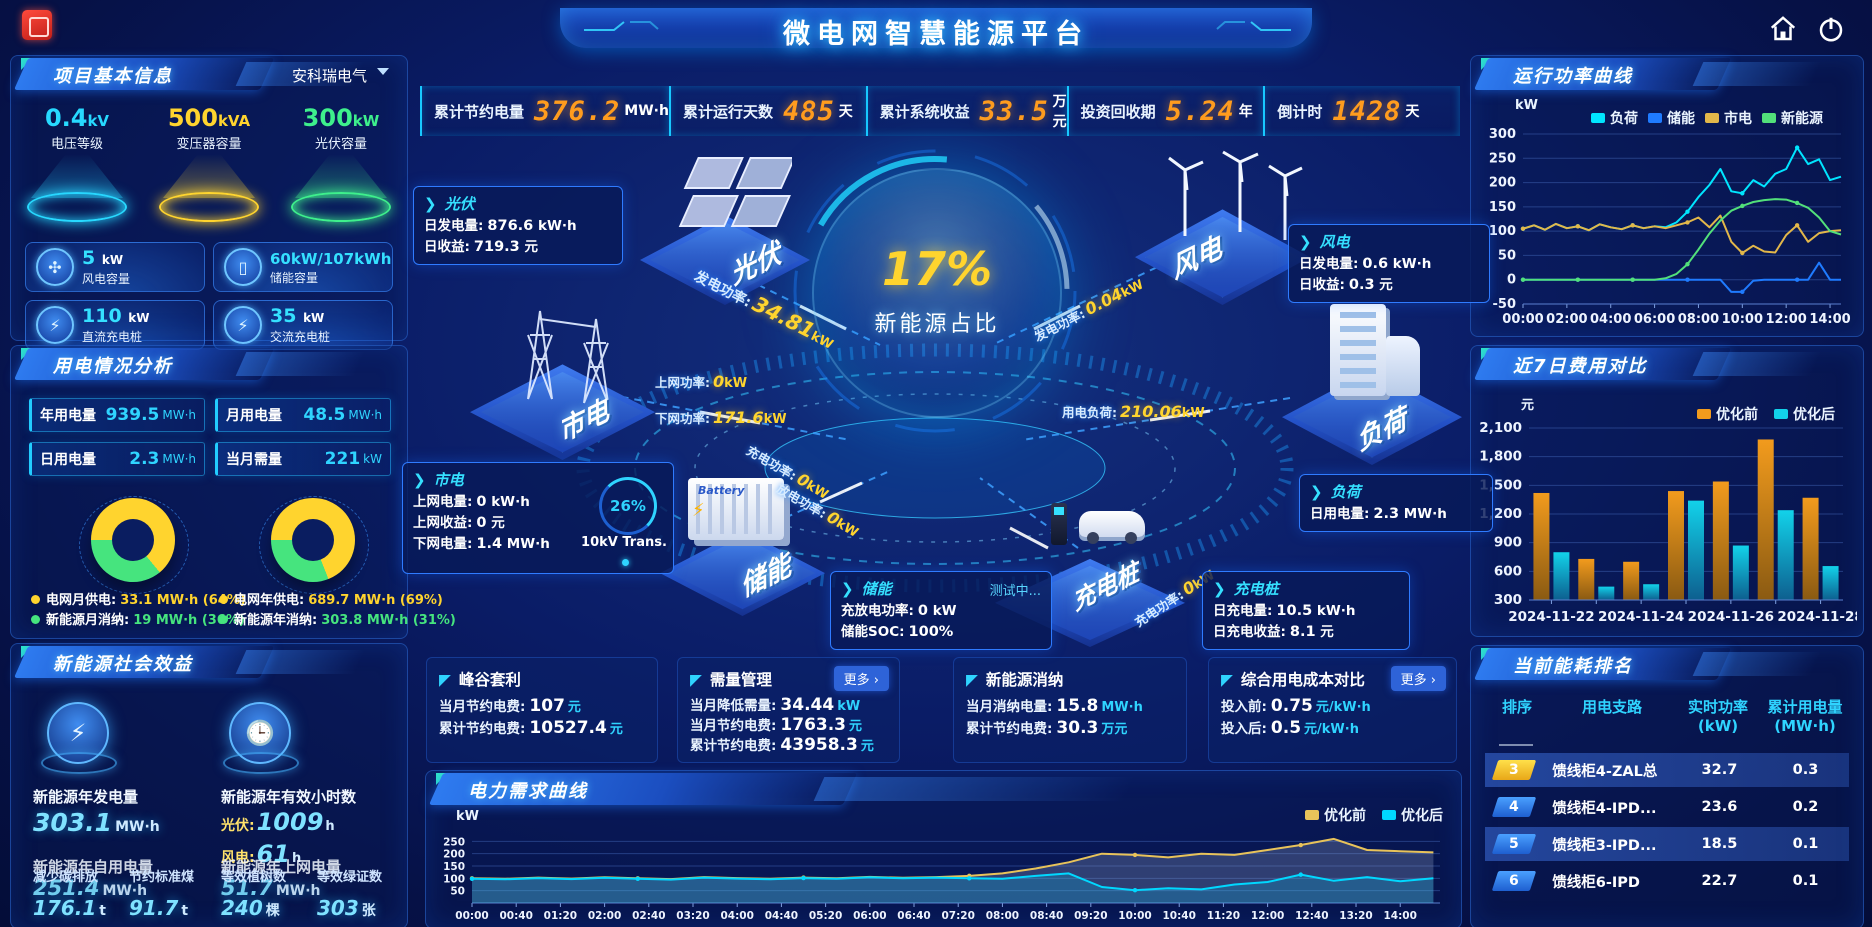  I want to click on panel-usage-header: 用电情况分析, so click(209, 365).